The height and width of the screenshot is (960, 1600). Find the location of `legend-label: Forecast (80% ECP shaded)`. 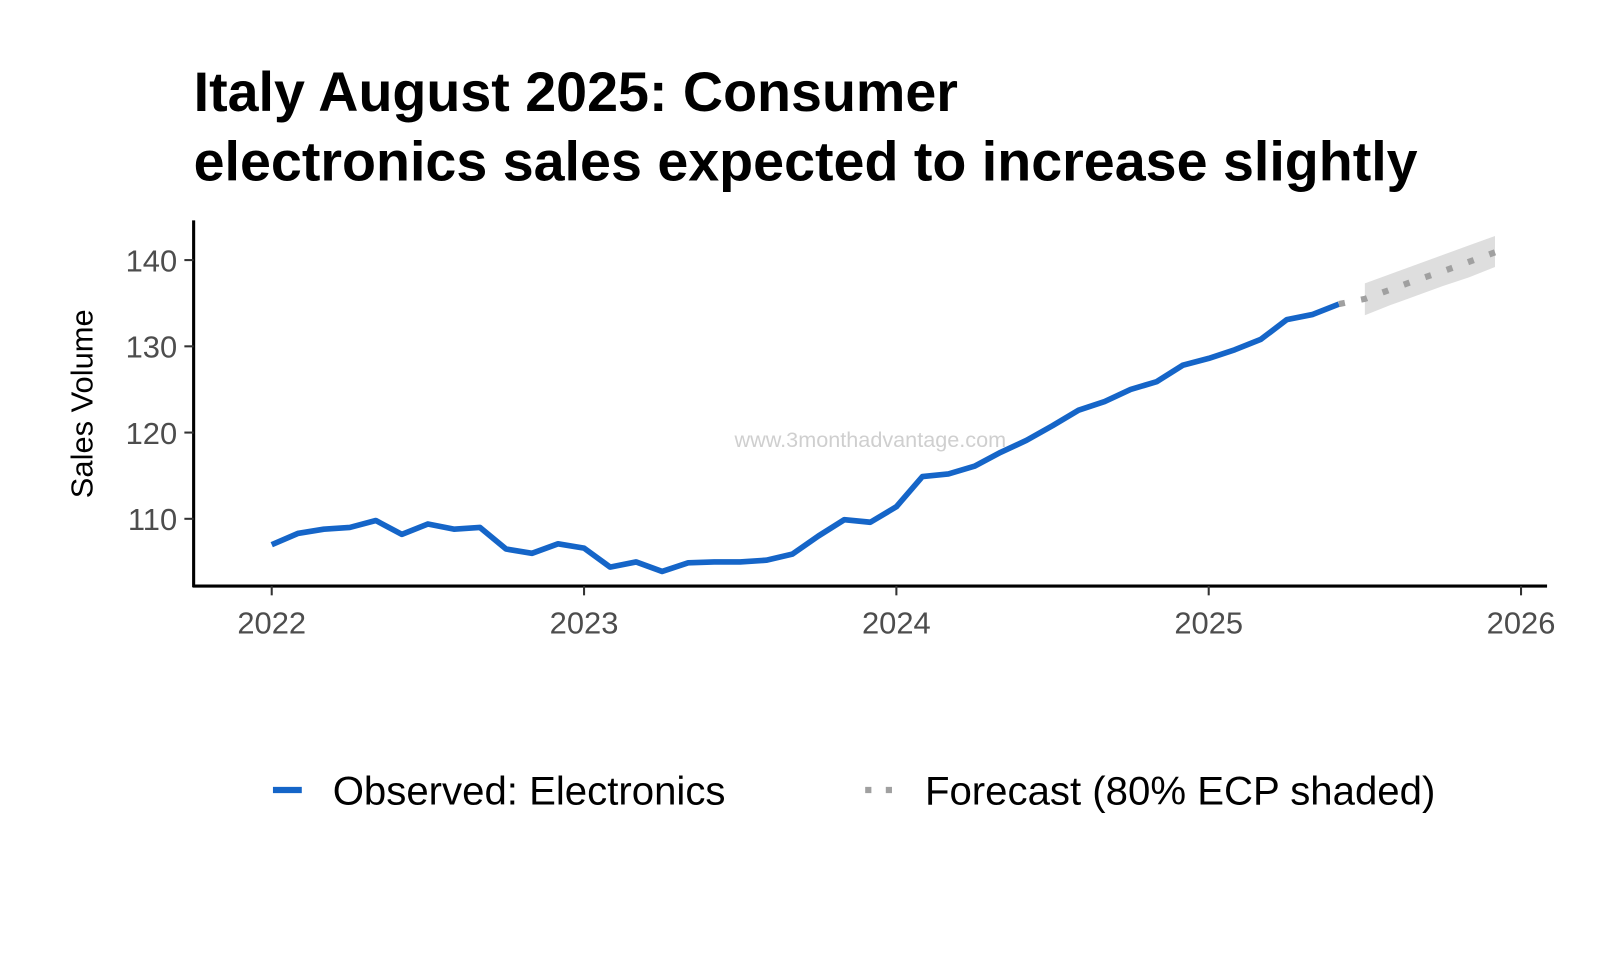

legend-label: Forecast (80% ECP shaded) is located at coordinates (1180, 790).